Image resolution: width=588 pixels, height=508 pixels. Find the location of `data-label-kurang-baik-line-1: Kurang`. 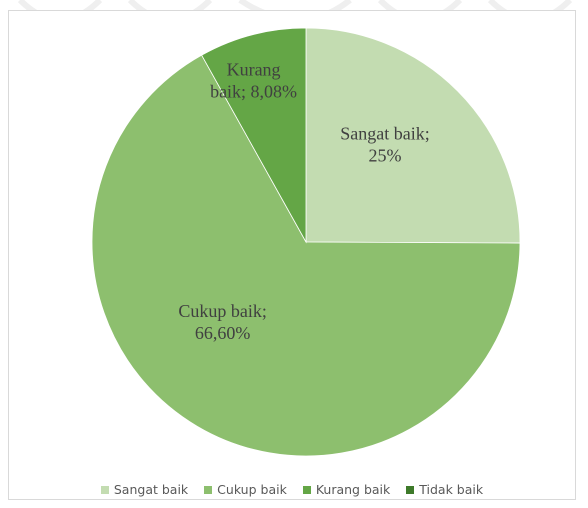

data-label-kurang-baik-line-1: Kurang is located at coordinates (254, 70).